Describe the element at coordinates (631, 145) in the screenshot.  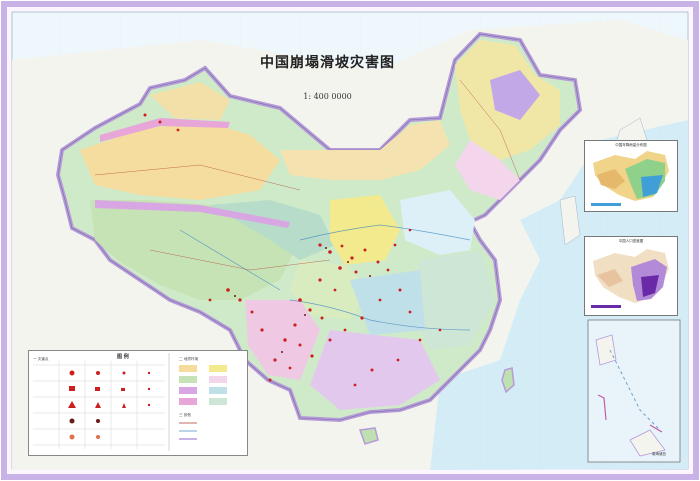
I see `inset-precipitation-caption: 中国年降雨量分布图` at that location.